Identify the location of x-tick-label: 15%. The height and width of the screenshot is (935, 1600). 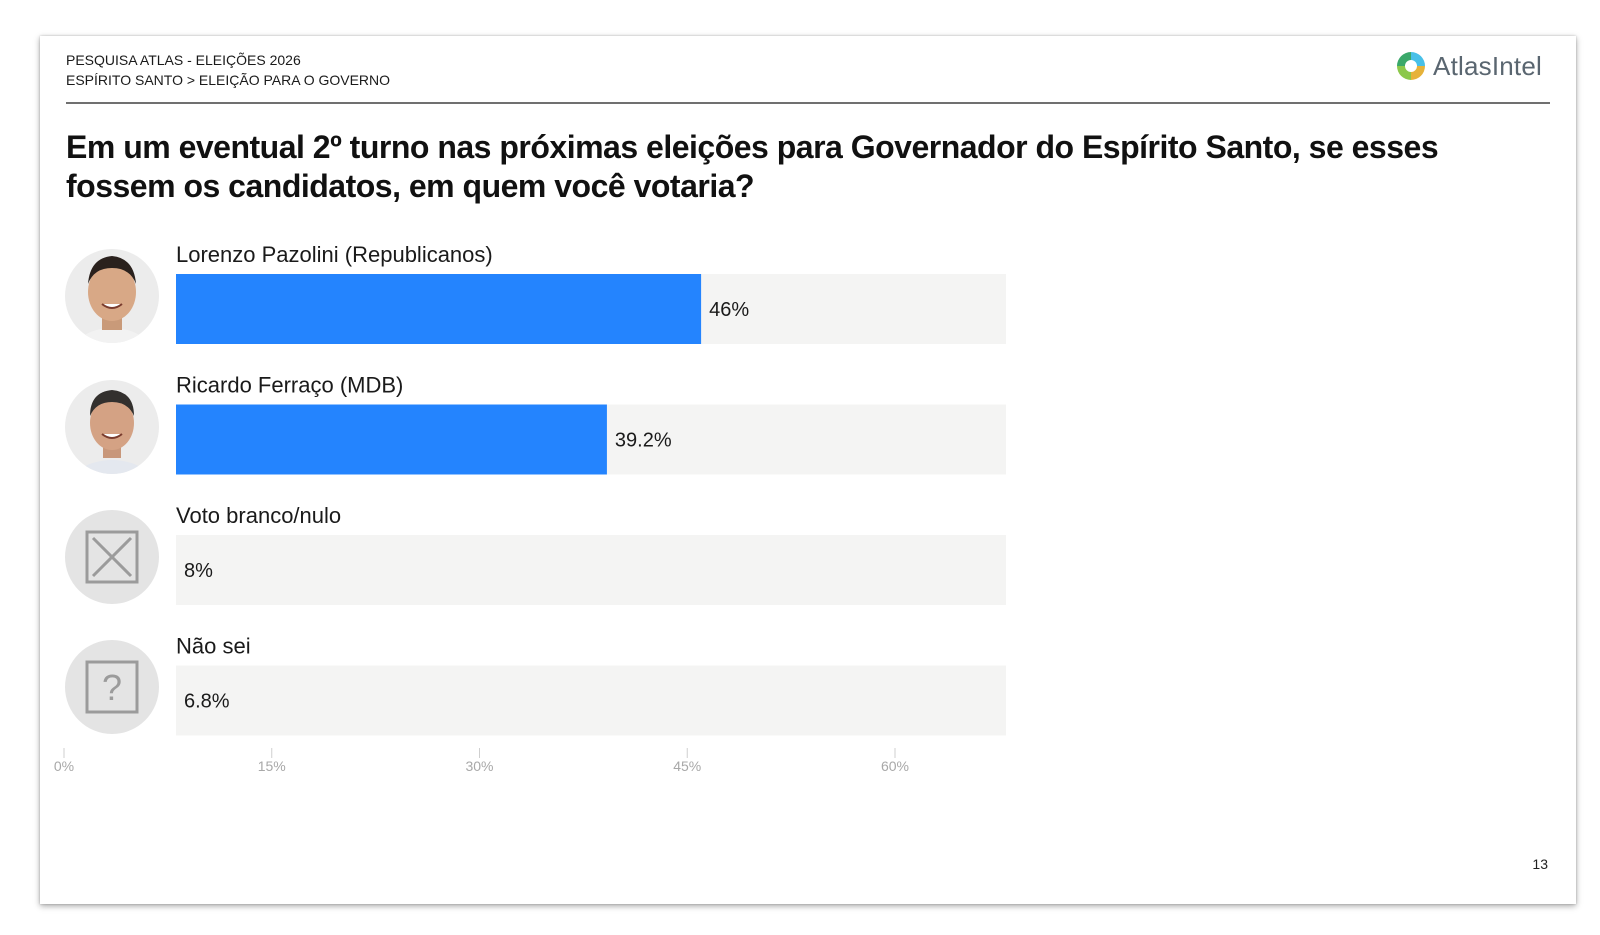
(272, 766).